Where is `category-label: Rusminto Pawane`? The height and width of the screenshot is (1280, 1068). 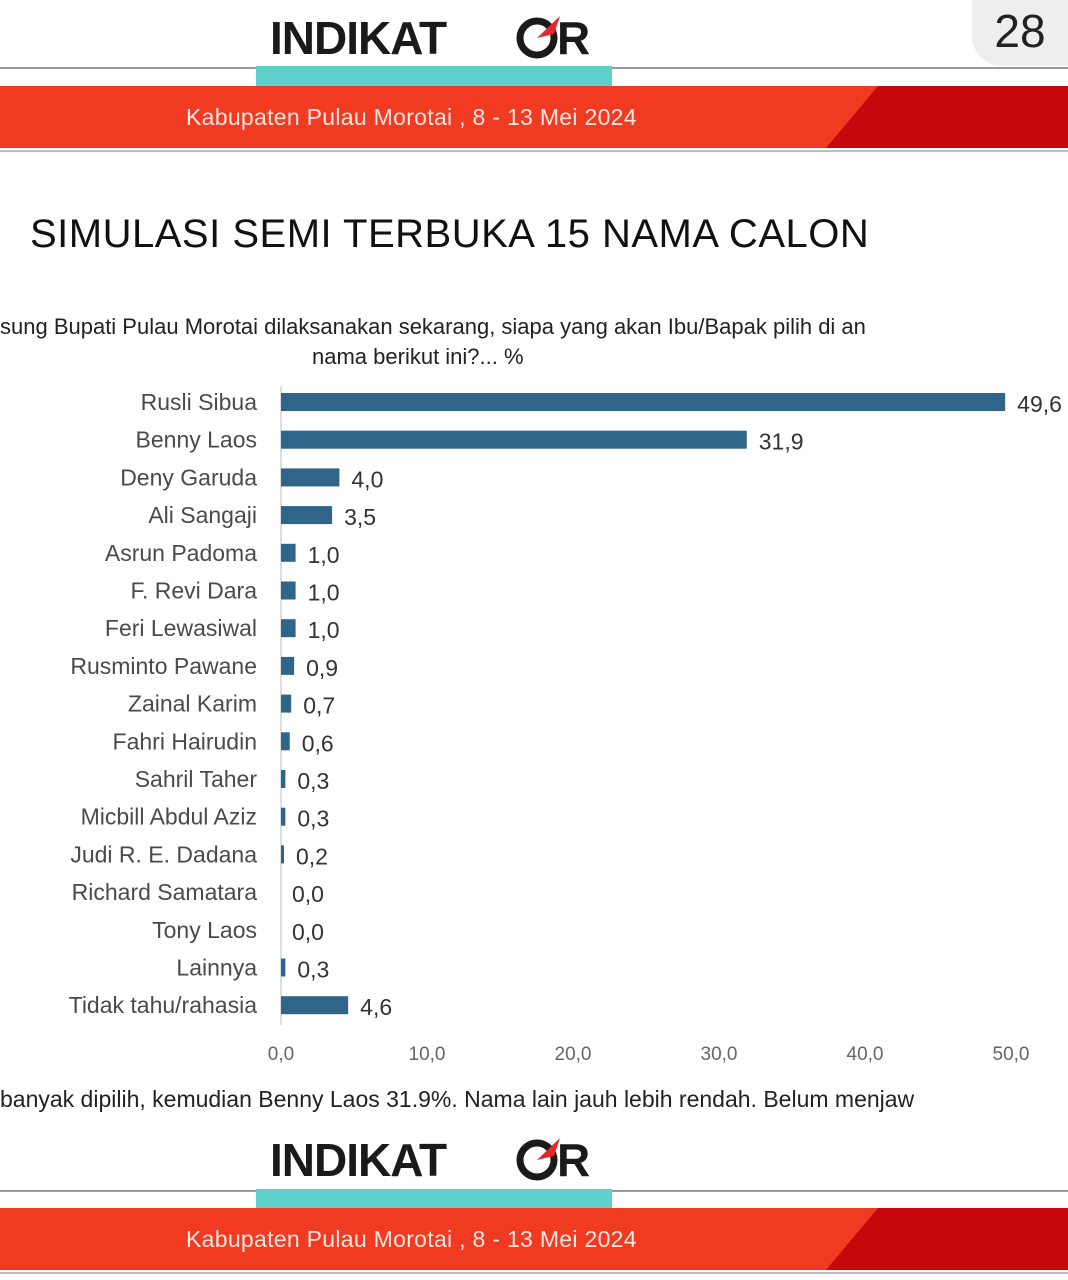
category-label: Rusminto Pawane is located at coordinates (163, 666).